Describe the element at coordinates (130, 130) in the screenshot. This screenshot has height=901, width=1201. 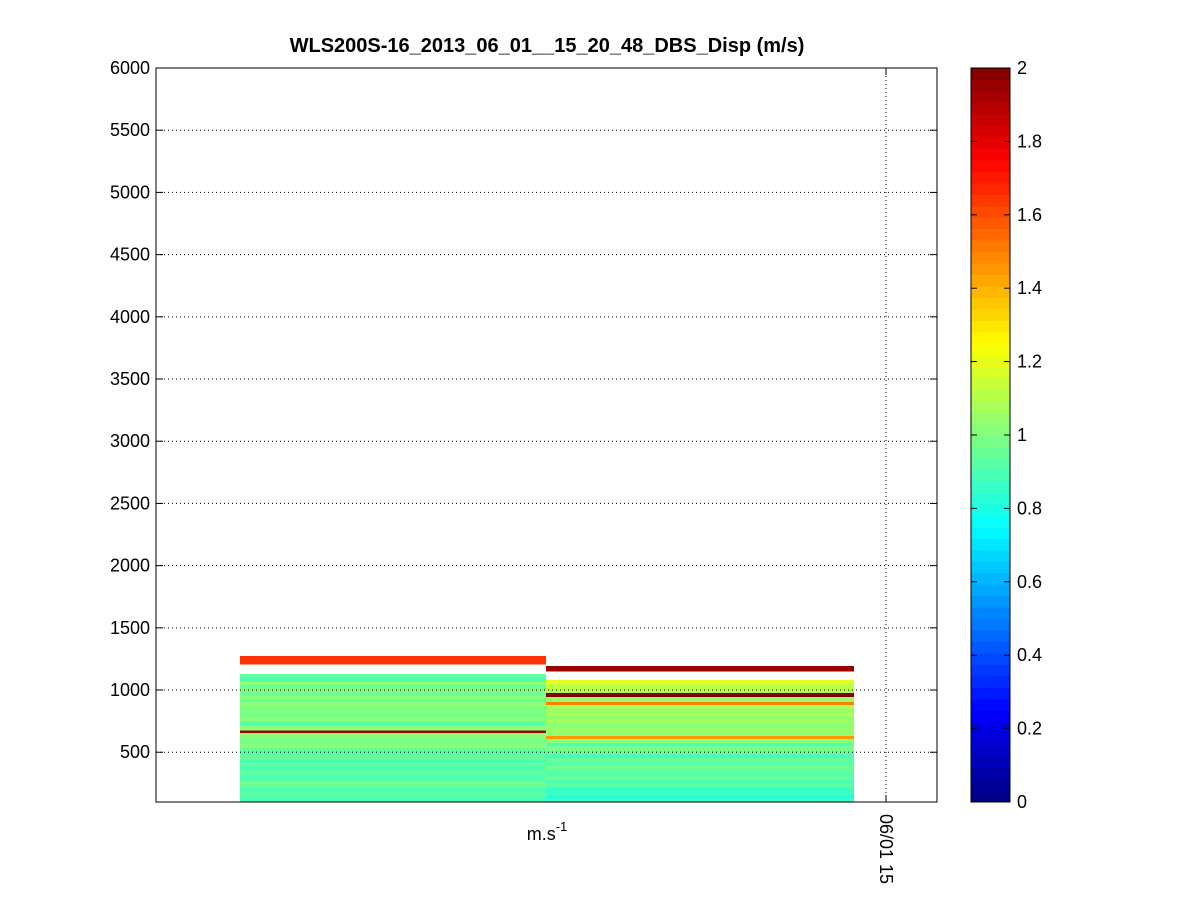
I see `y-tick-label: 5500` at that location.